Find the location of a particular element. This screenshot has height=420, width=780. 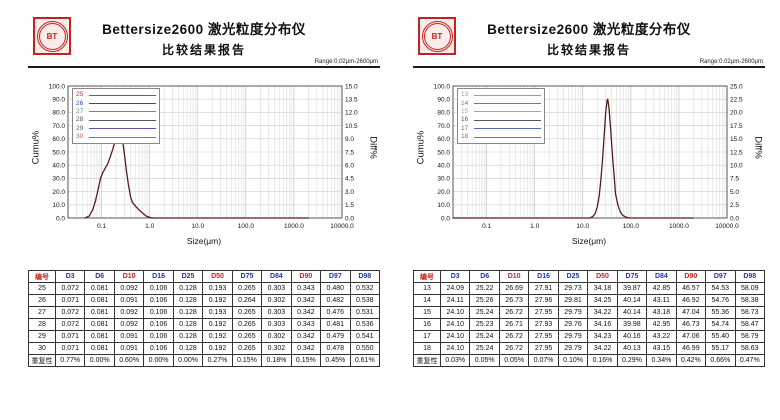

table-cell: 0.29% is located at coordinates (632, 360).